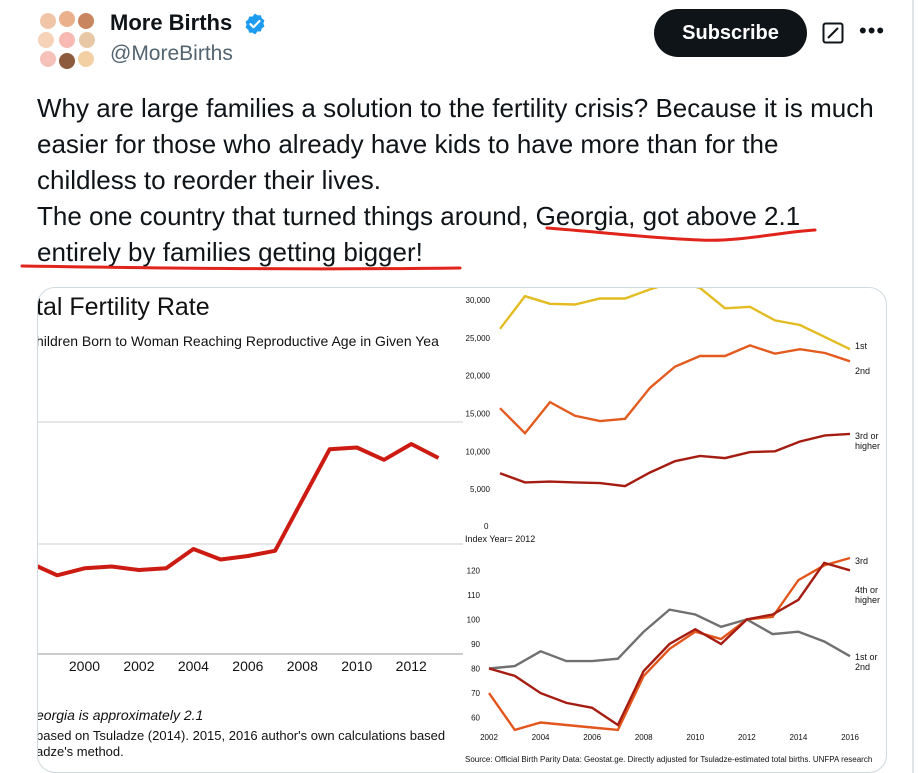  Describe the element at coordinates (500, 539) in the screenshot. I see `index-year-label: Index Year= 2012` at that location.